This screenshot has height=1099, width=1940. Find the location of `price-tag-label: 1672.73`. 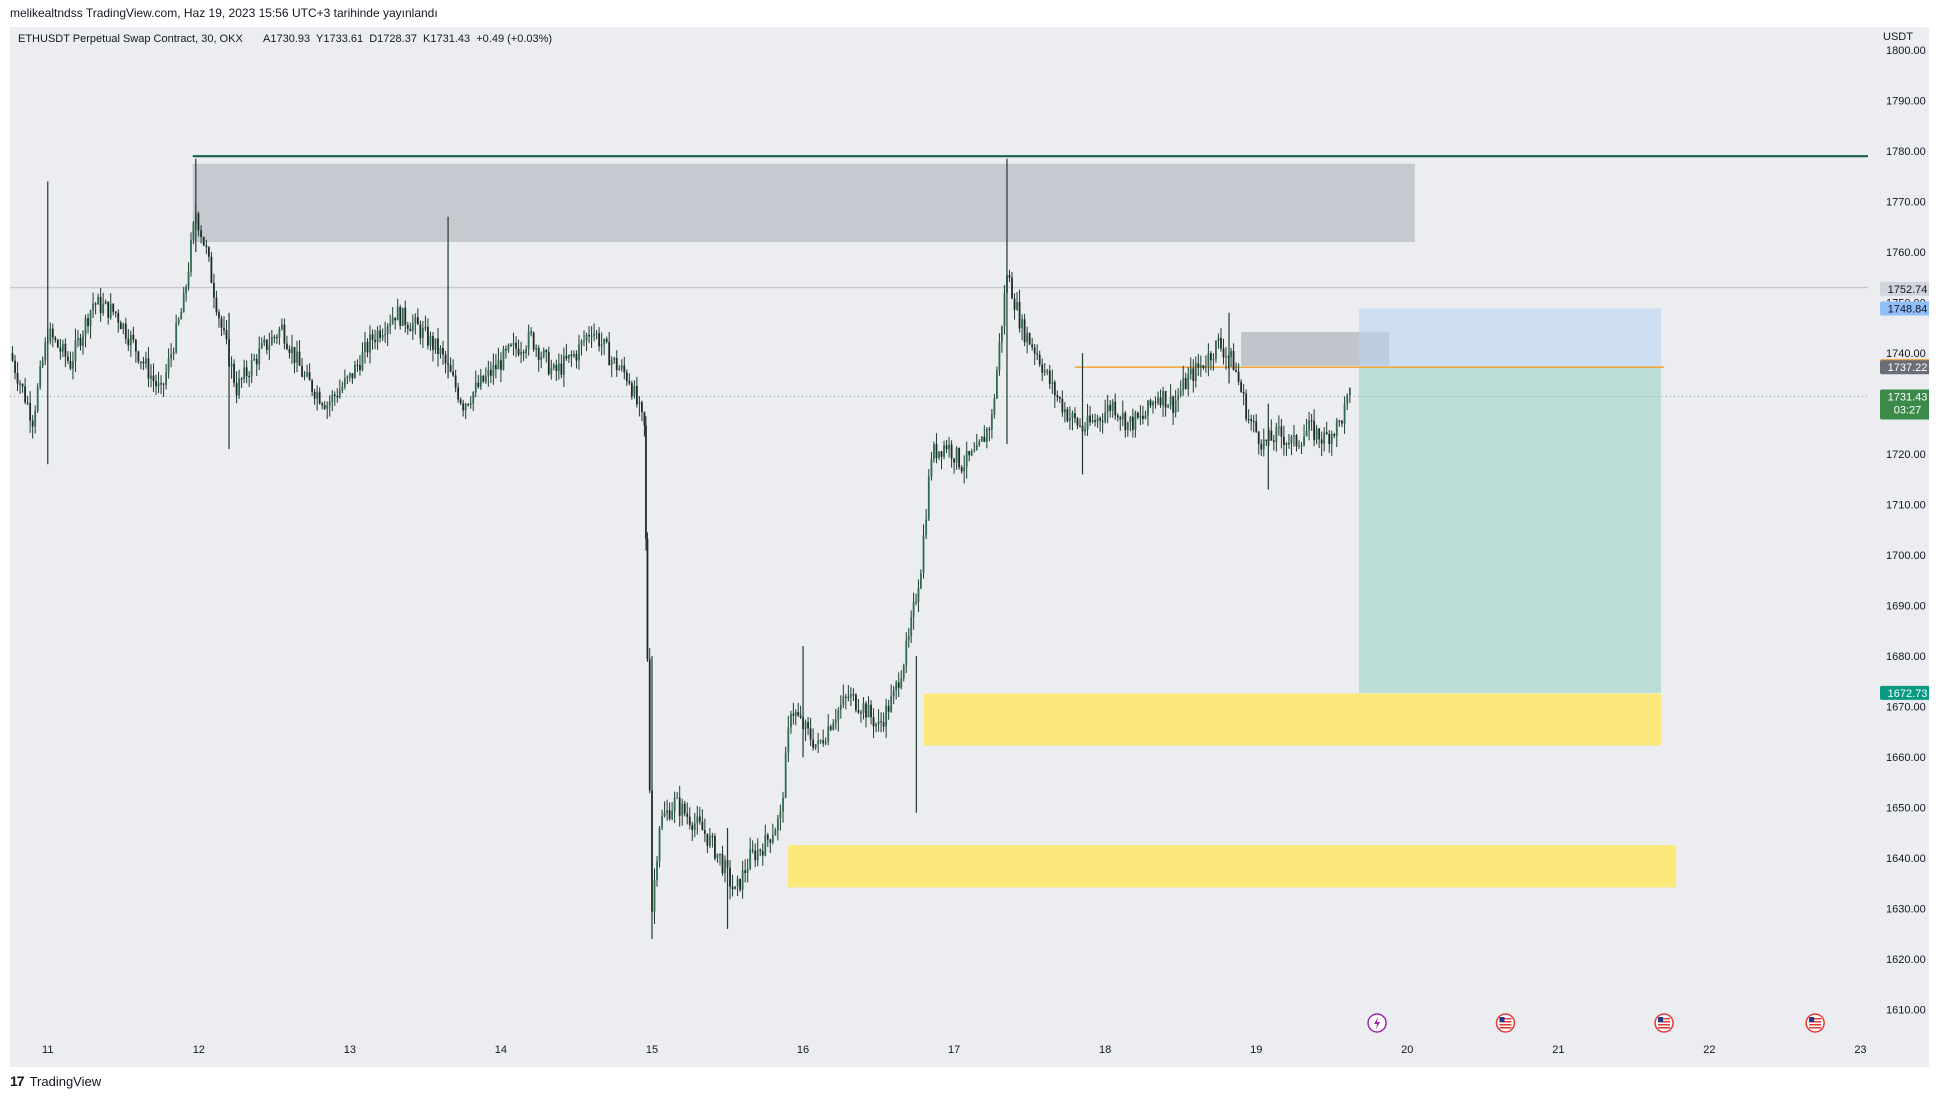

price-tag-label: 1672.73 is located at coordinates (1908, 694).